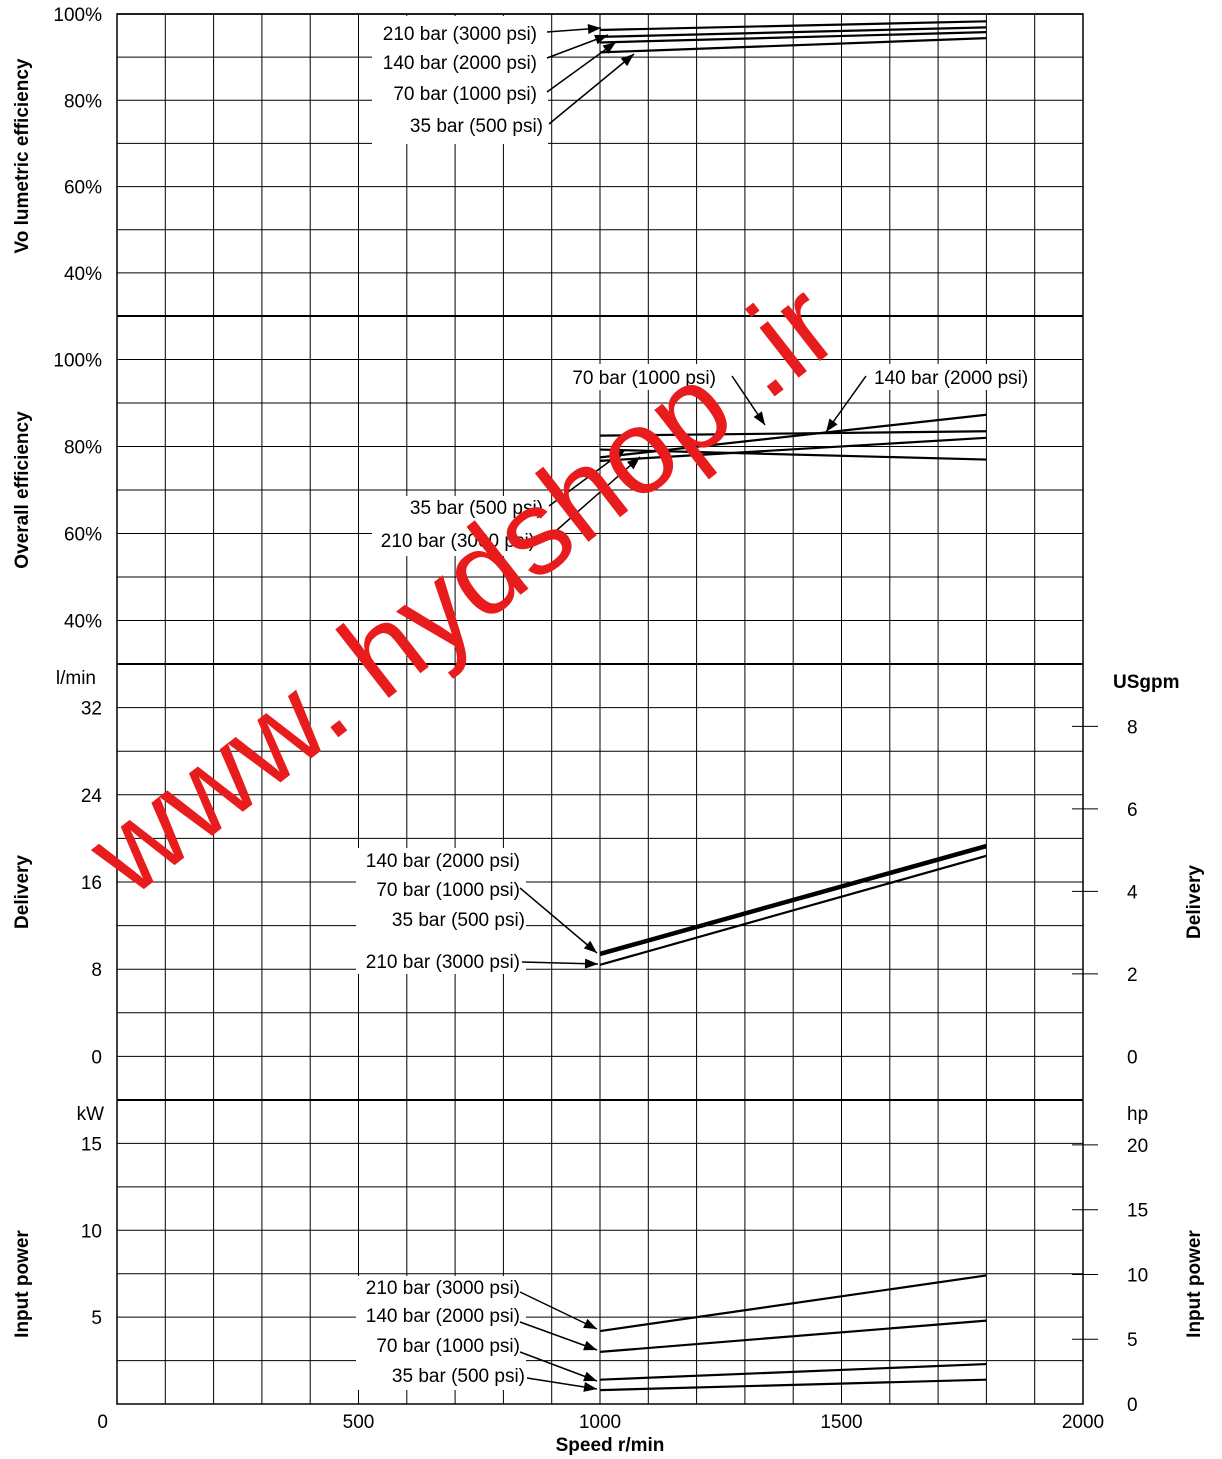 The width and height of the screenshot is (1222, 1459). Describe the element at coordinates (1132, 1340) in the screenshot. I see `y2-tick-label: 5` at that location.